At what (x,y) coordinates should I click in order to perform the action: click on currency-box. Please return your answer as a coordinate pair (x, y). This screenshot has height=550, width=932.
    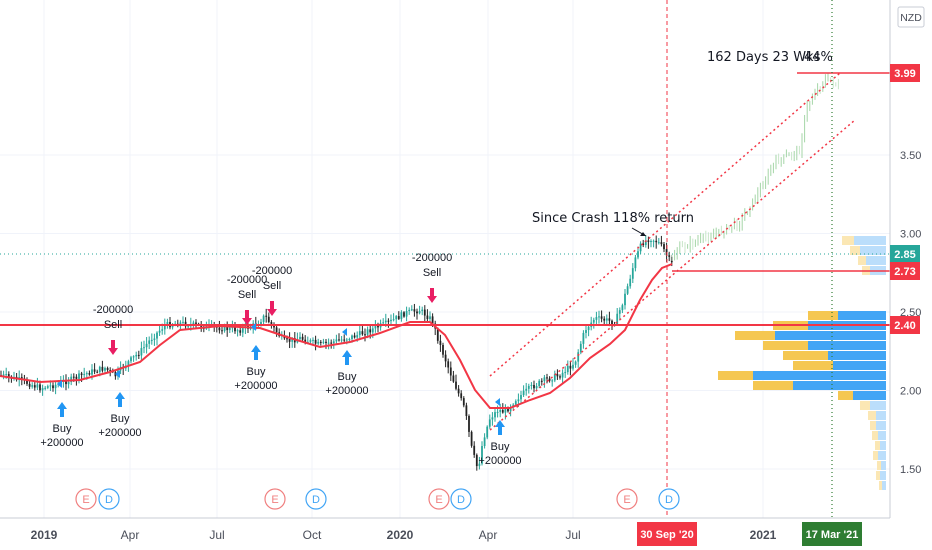
    Looking at the image, I should click on (911, 17).